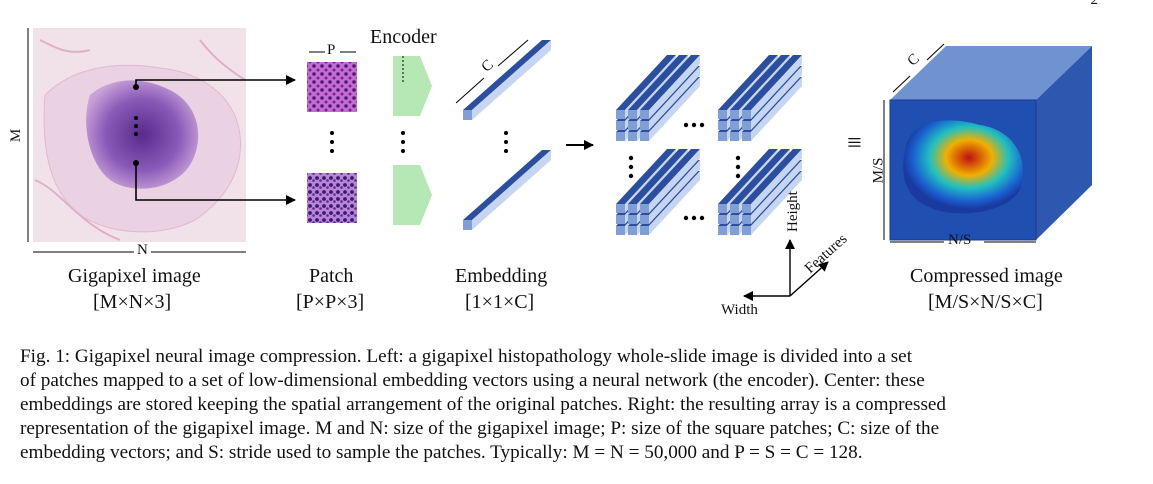 Image resolution: width=1153 pixels, height=484 pixels. I want to click on compressed-ms-label: M/S, so click(878, 170).